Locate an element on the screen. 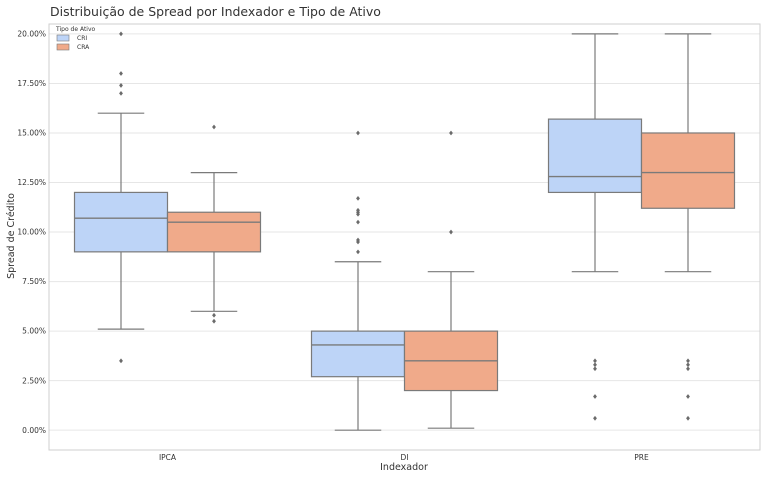 Image resolution: width=768 pixels, height=480 pixels. y-tick-label: 17.50% is located at coordinates (31, 83).